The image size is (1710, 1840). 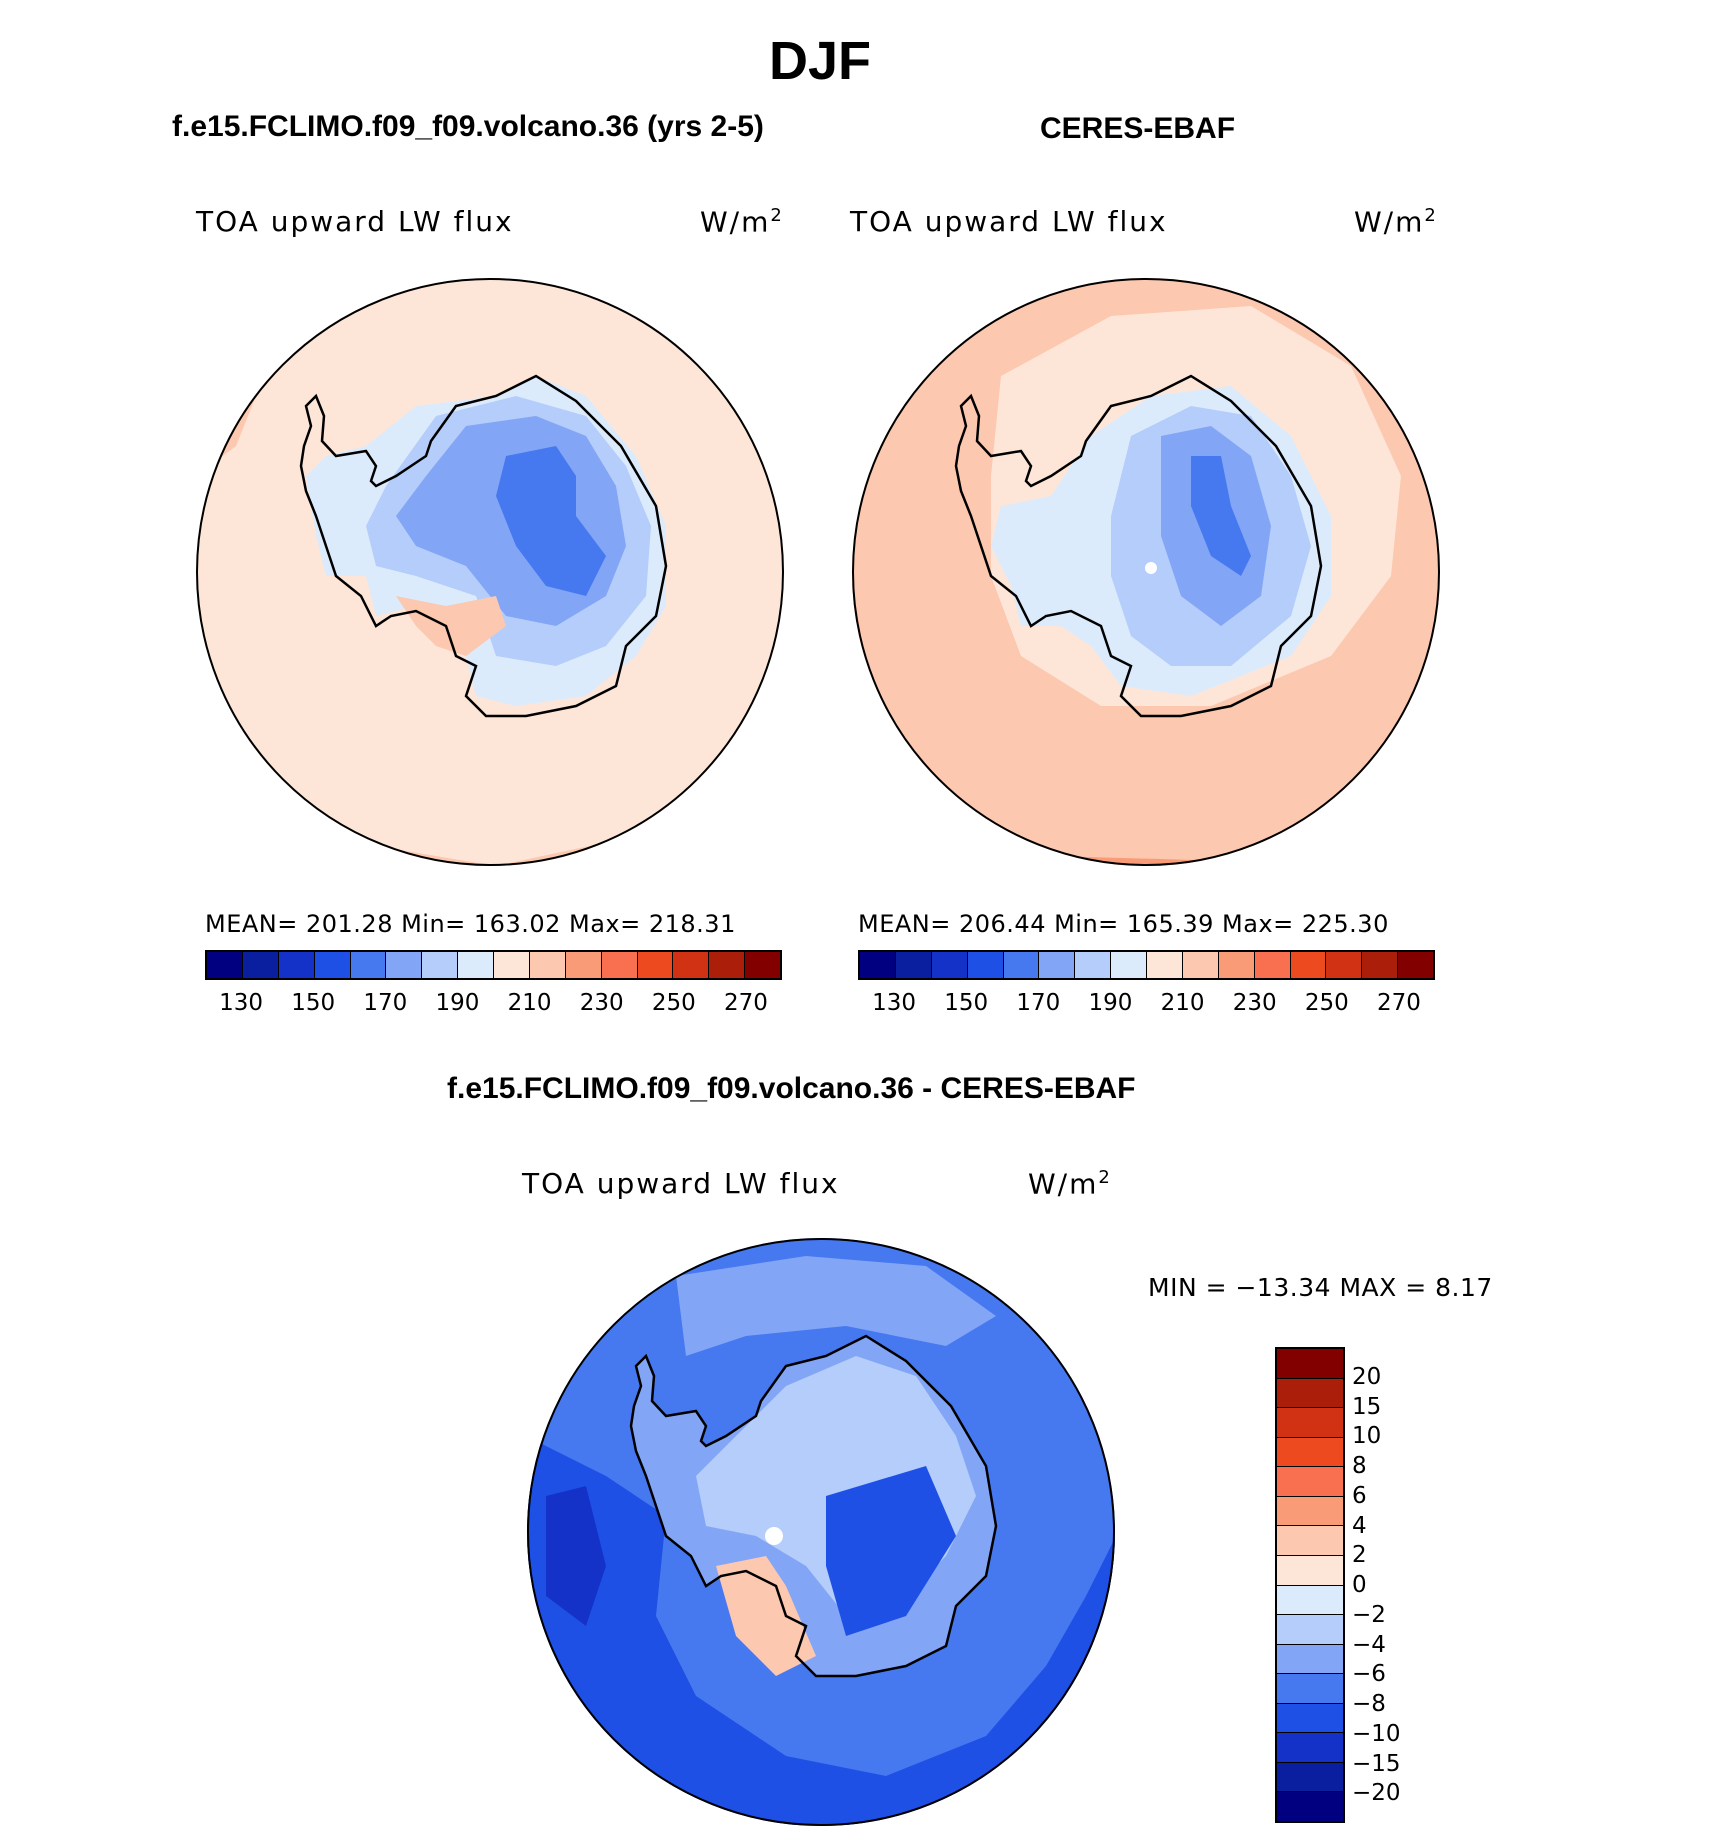 What do you see at coordinates (1359, 1495) in the screenshot?
I see `colorbar-tick-label: 6` at bounding box center [1359, 1495].